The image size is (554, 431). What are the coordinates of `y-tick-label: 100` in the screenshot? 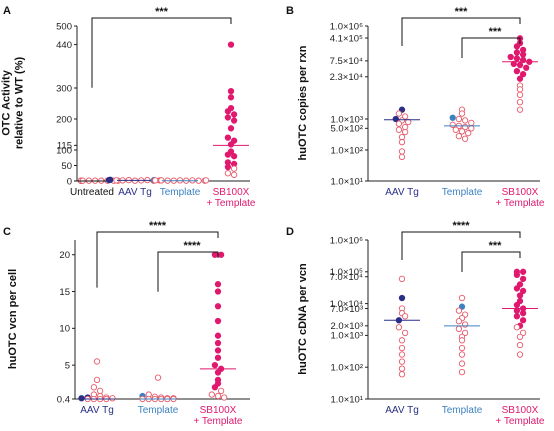 It's located at (64, 150).